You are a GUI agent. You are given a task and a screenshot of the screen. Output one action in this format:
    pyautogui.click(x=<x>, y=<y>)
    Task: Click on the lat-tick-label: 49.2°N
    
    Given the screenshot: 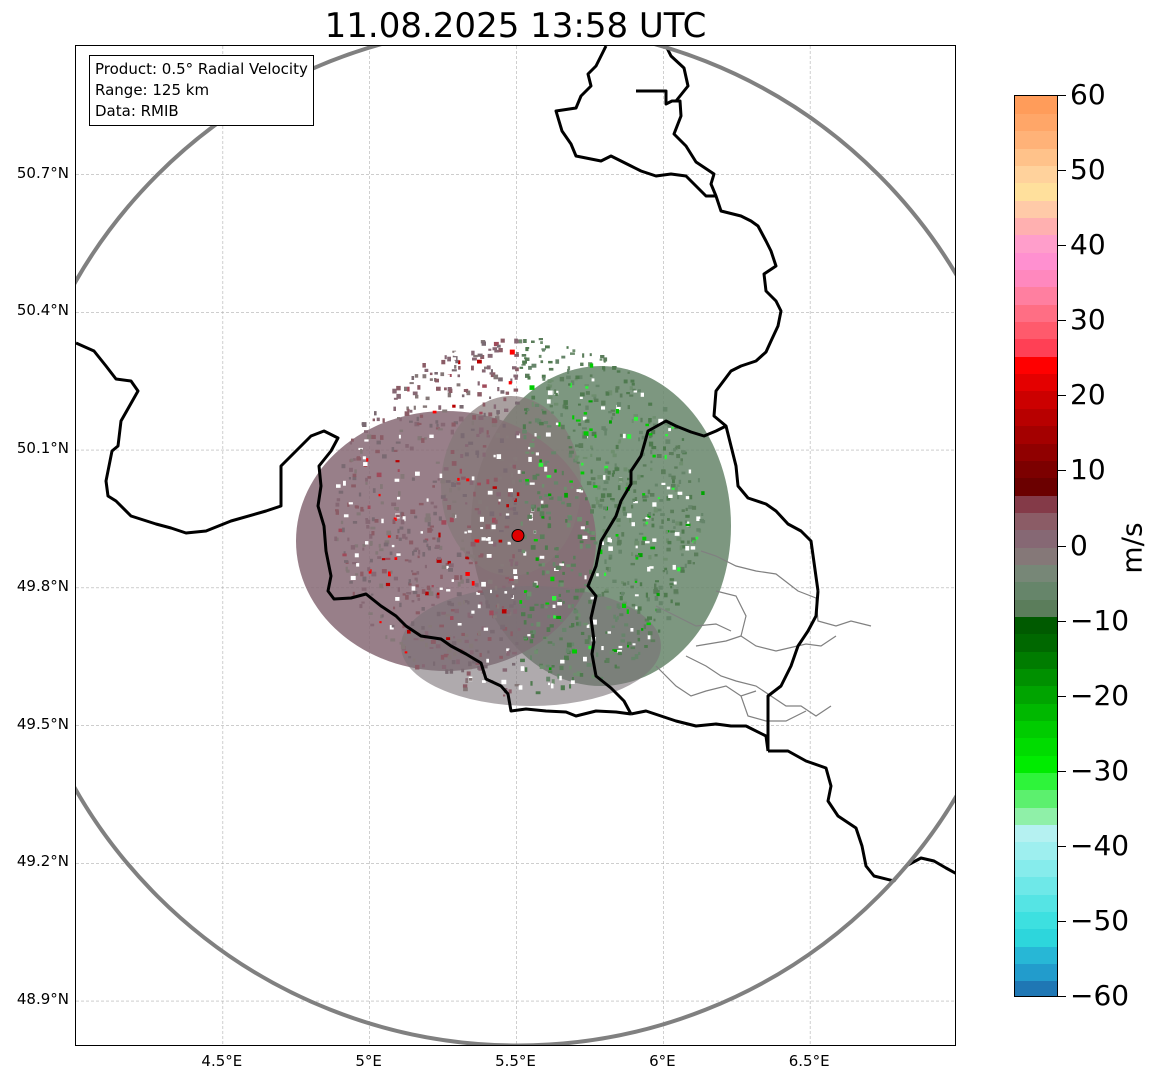 What is the action you would take?
    pyautogui.click(x=42, y=861)
    